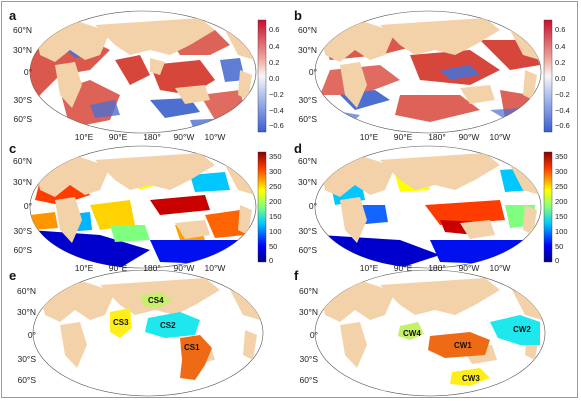  I want to click on panel-letter-a: a, so click(13, 15).